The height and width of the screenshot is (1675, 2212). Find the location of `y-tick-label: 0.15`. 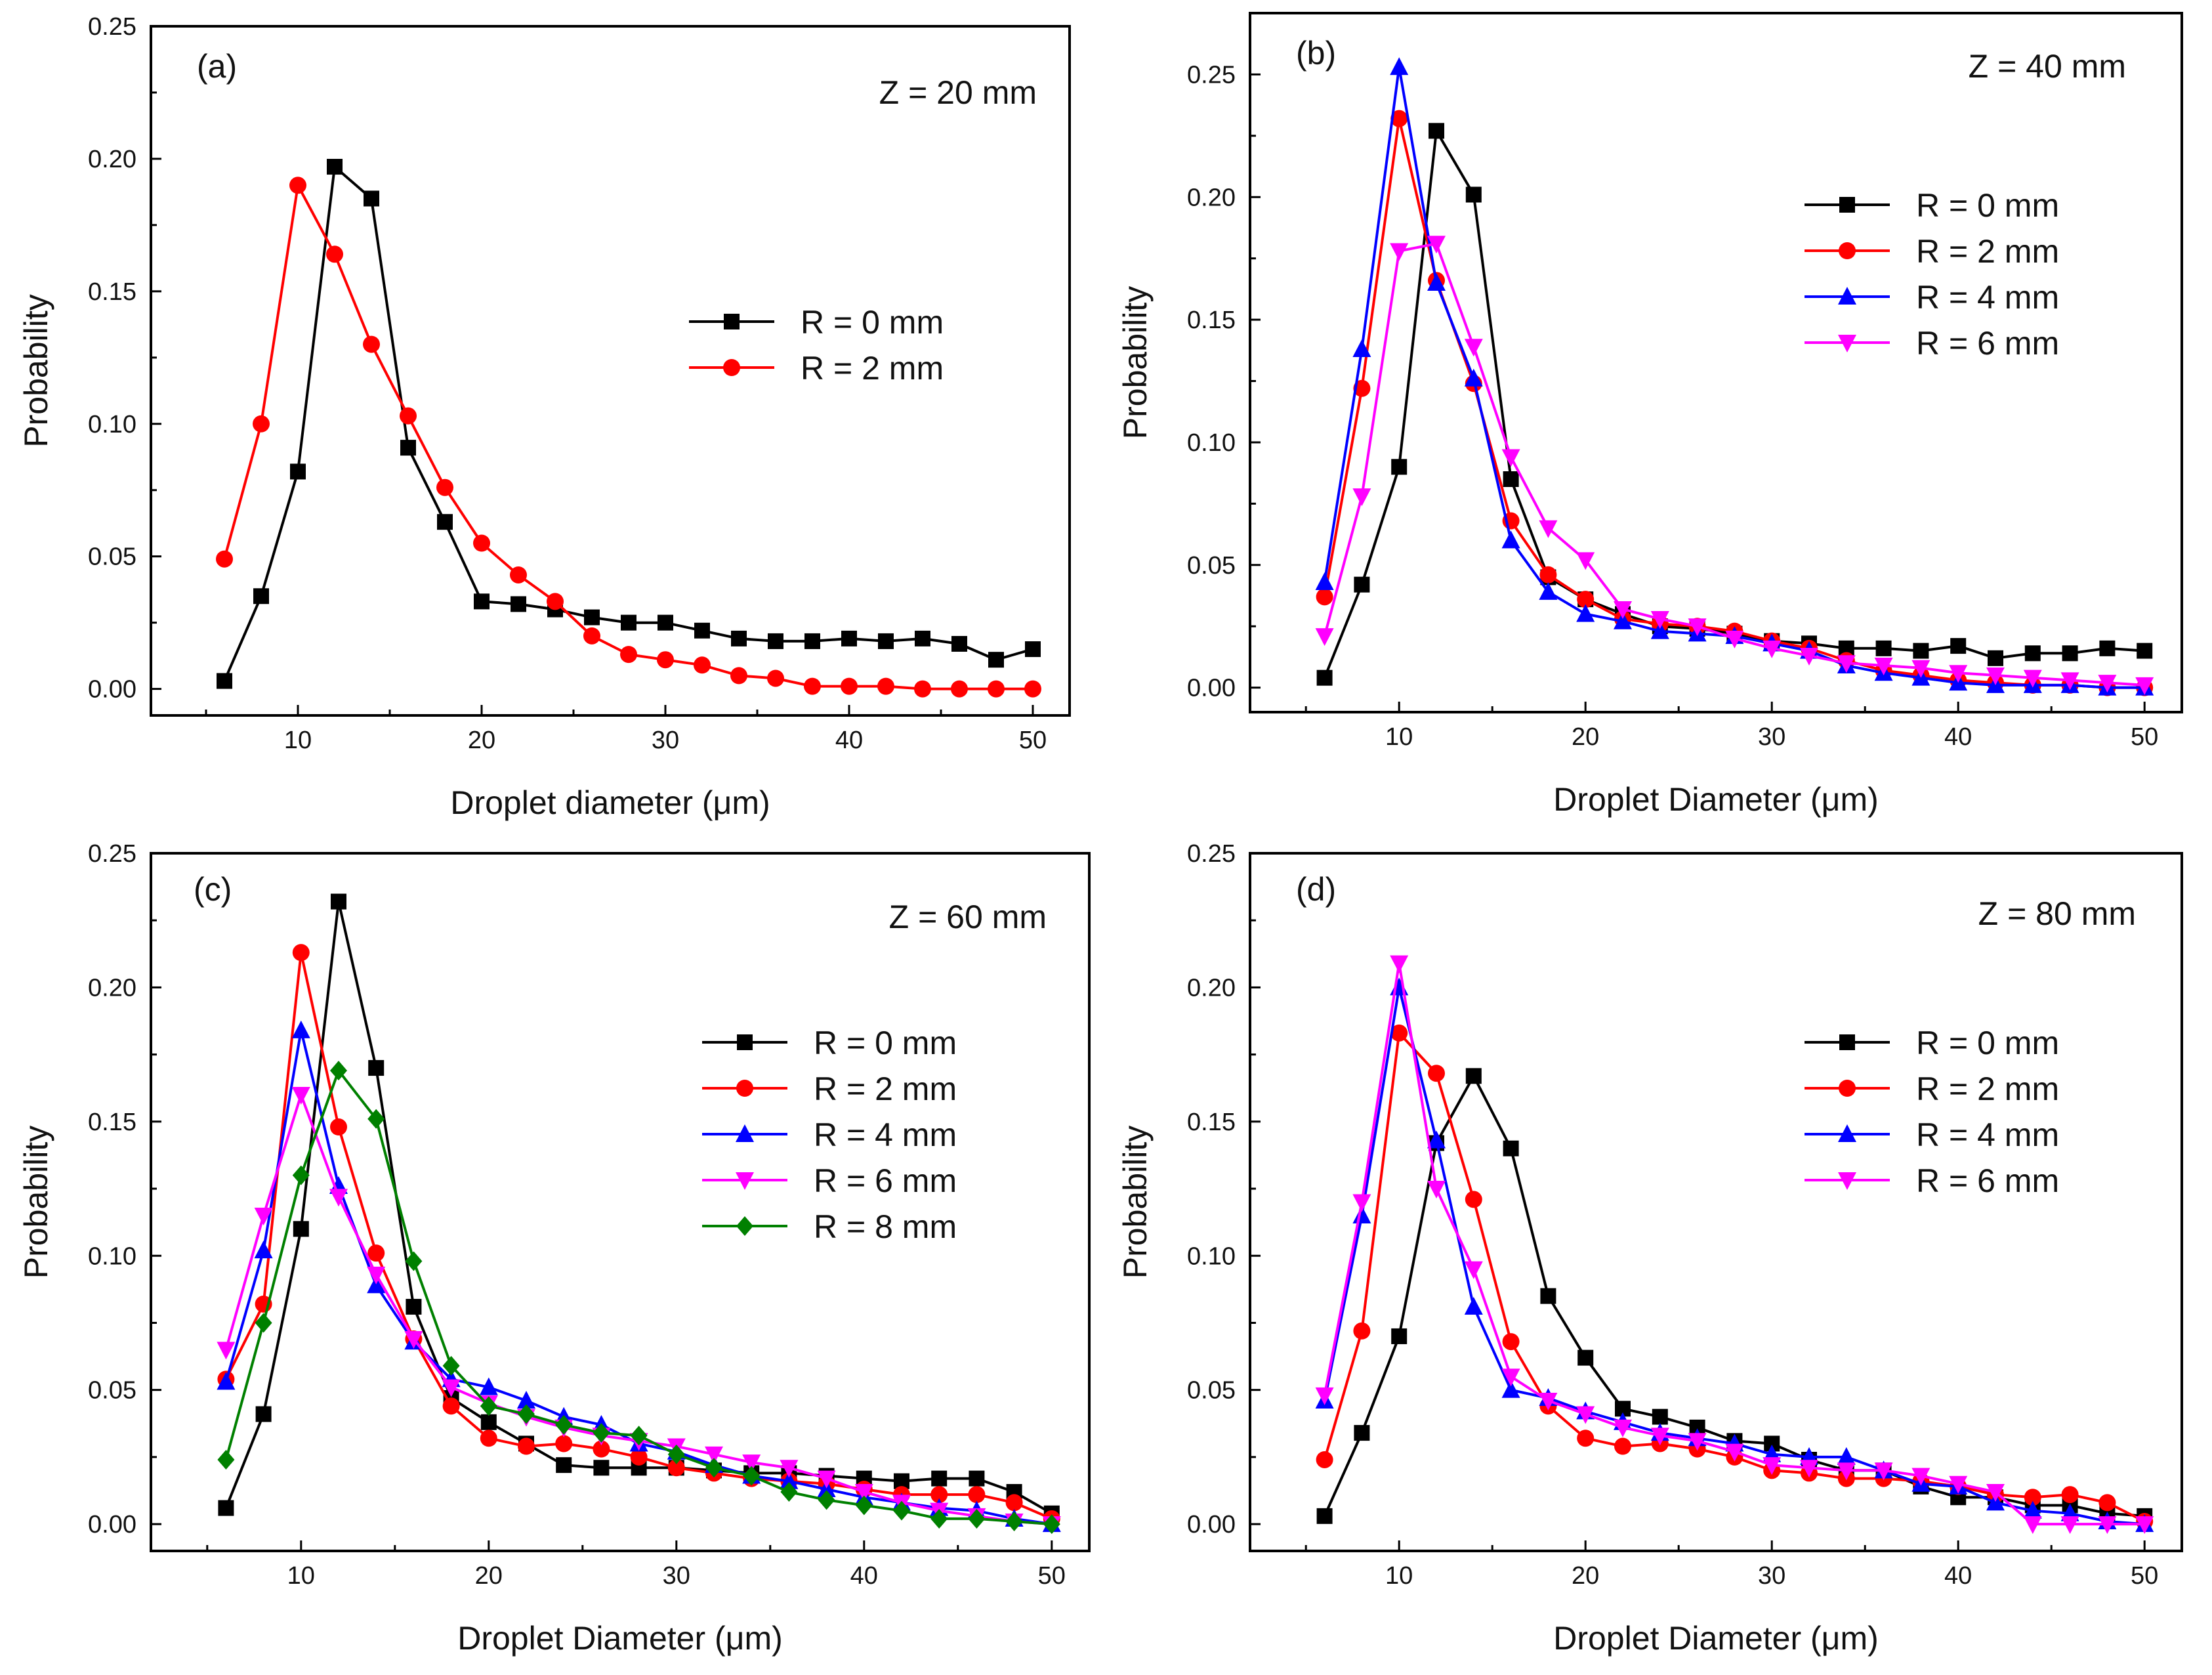

y-tick-label: 0.15 is located at coordinates (112, 292).